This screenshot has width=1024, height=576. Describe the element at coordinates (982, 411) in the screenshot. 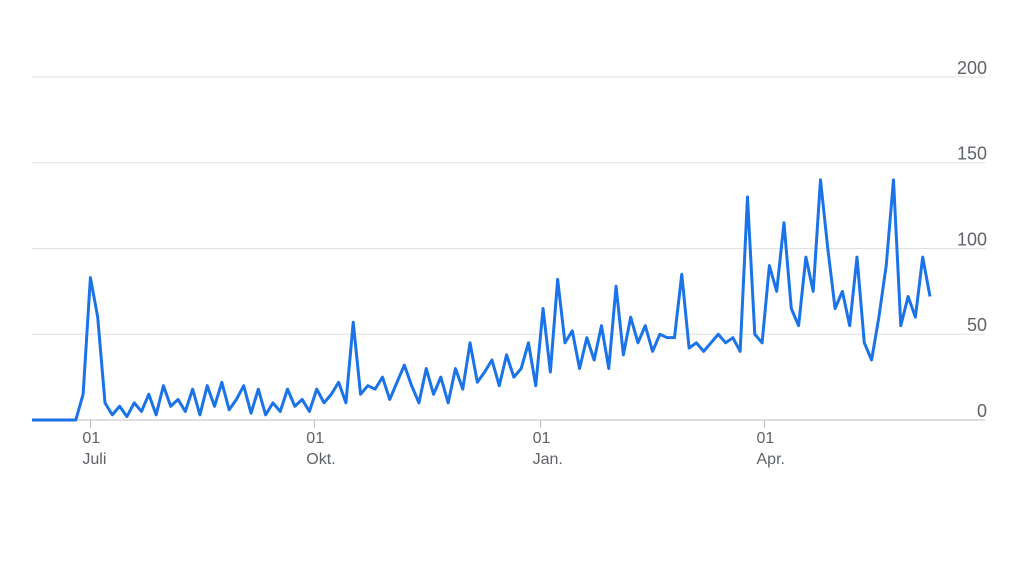

I see `y-tick-label: 0` at that location.